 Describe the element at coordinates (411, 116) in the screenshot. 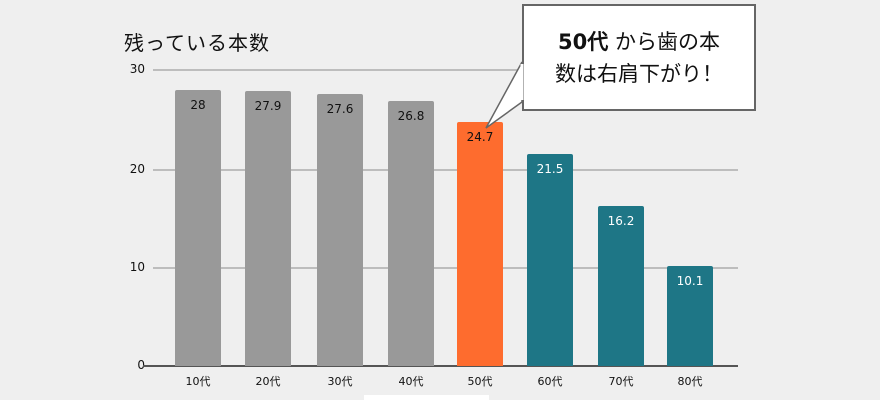

I see `bar-value-label: 26.8` at that location.